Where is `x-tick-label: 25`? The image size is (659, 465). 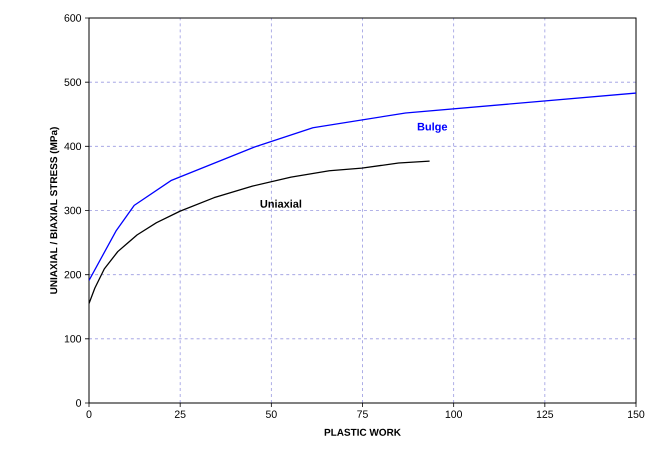 x-tick-label: 25 is located at coordinates (180, 414).